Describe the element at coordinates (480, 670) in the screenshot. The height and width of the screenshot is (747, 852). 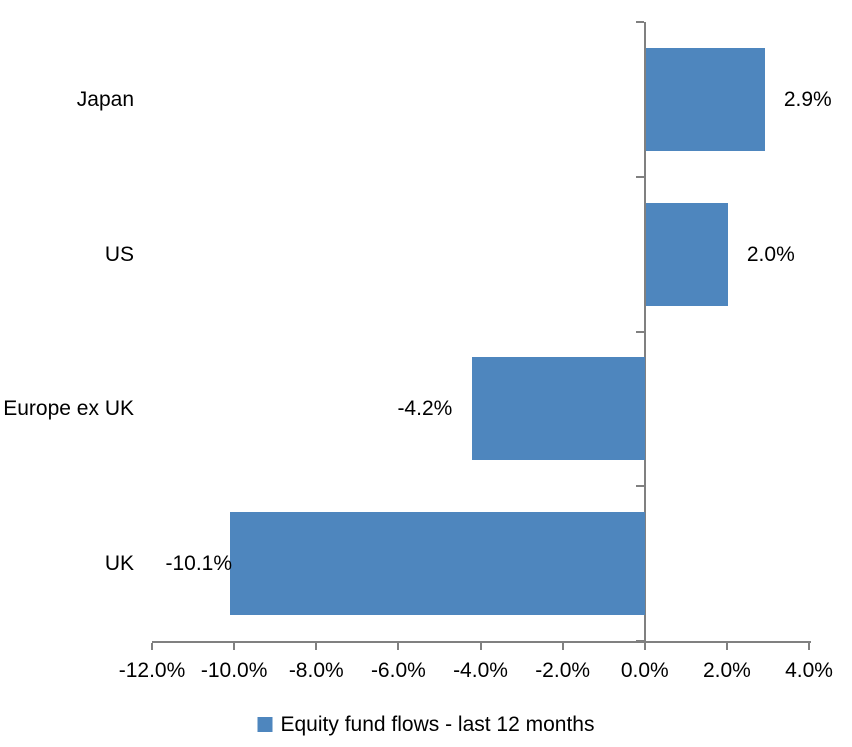
I see `value-axis-tick-label: -4.0%` at that location.